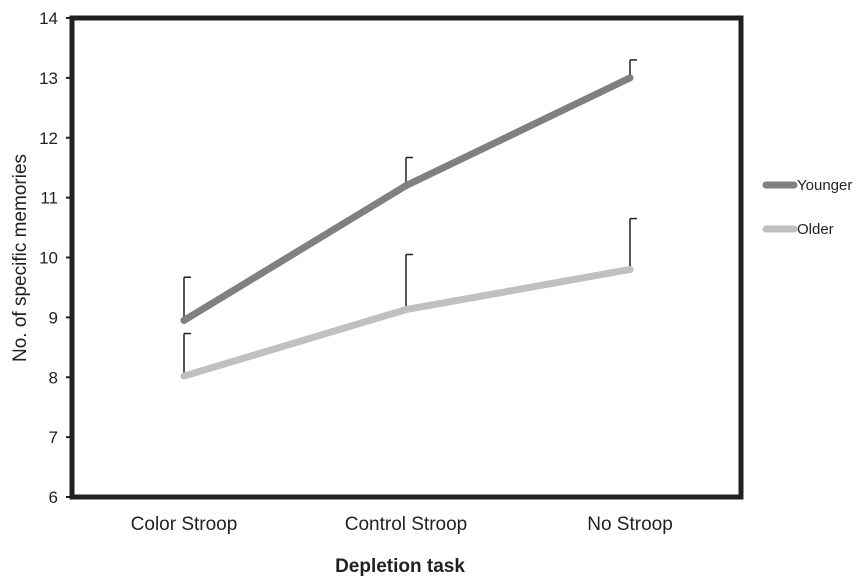 This screenshot has width=861, height=578. What do you see at coordinates (49, 198) in the screenshot?
I see `y-tick-label: 11` at bounding box center [49, 198].